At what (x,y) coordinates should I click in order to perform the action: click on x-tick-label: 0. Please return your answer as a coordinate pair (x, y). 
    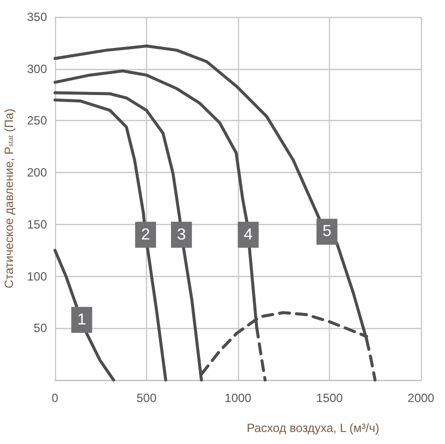
    Looking at the image, I should click on (55, 398).